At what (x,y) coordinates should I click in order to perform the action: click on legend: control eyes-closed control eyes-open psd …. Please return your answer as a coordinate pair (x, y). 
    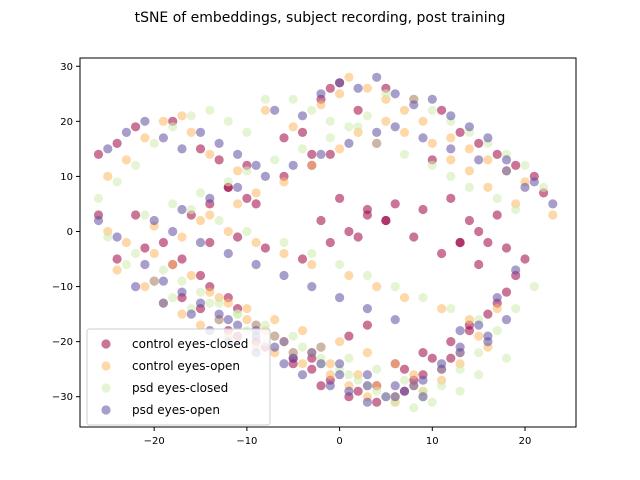
    Looking at the image, I should click on (178, 377).